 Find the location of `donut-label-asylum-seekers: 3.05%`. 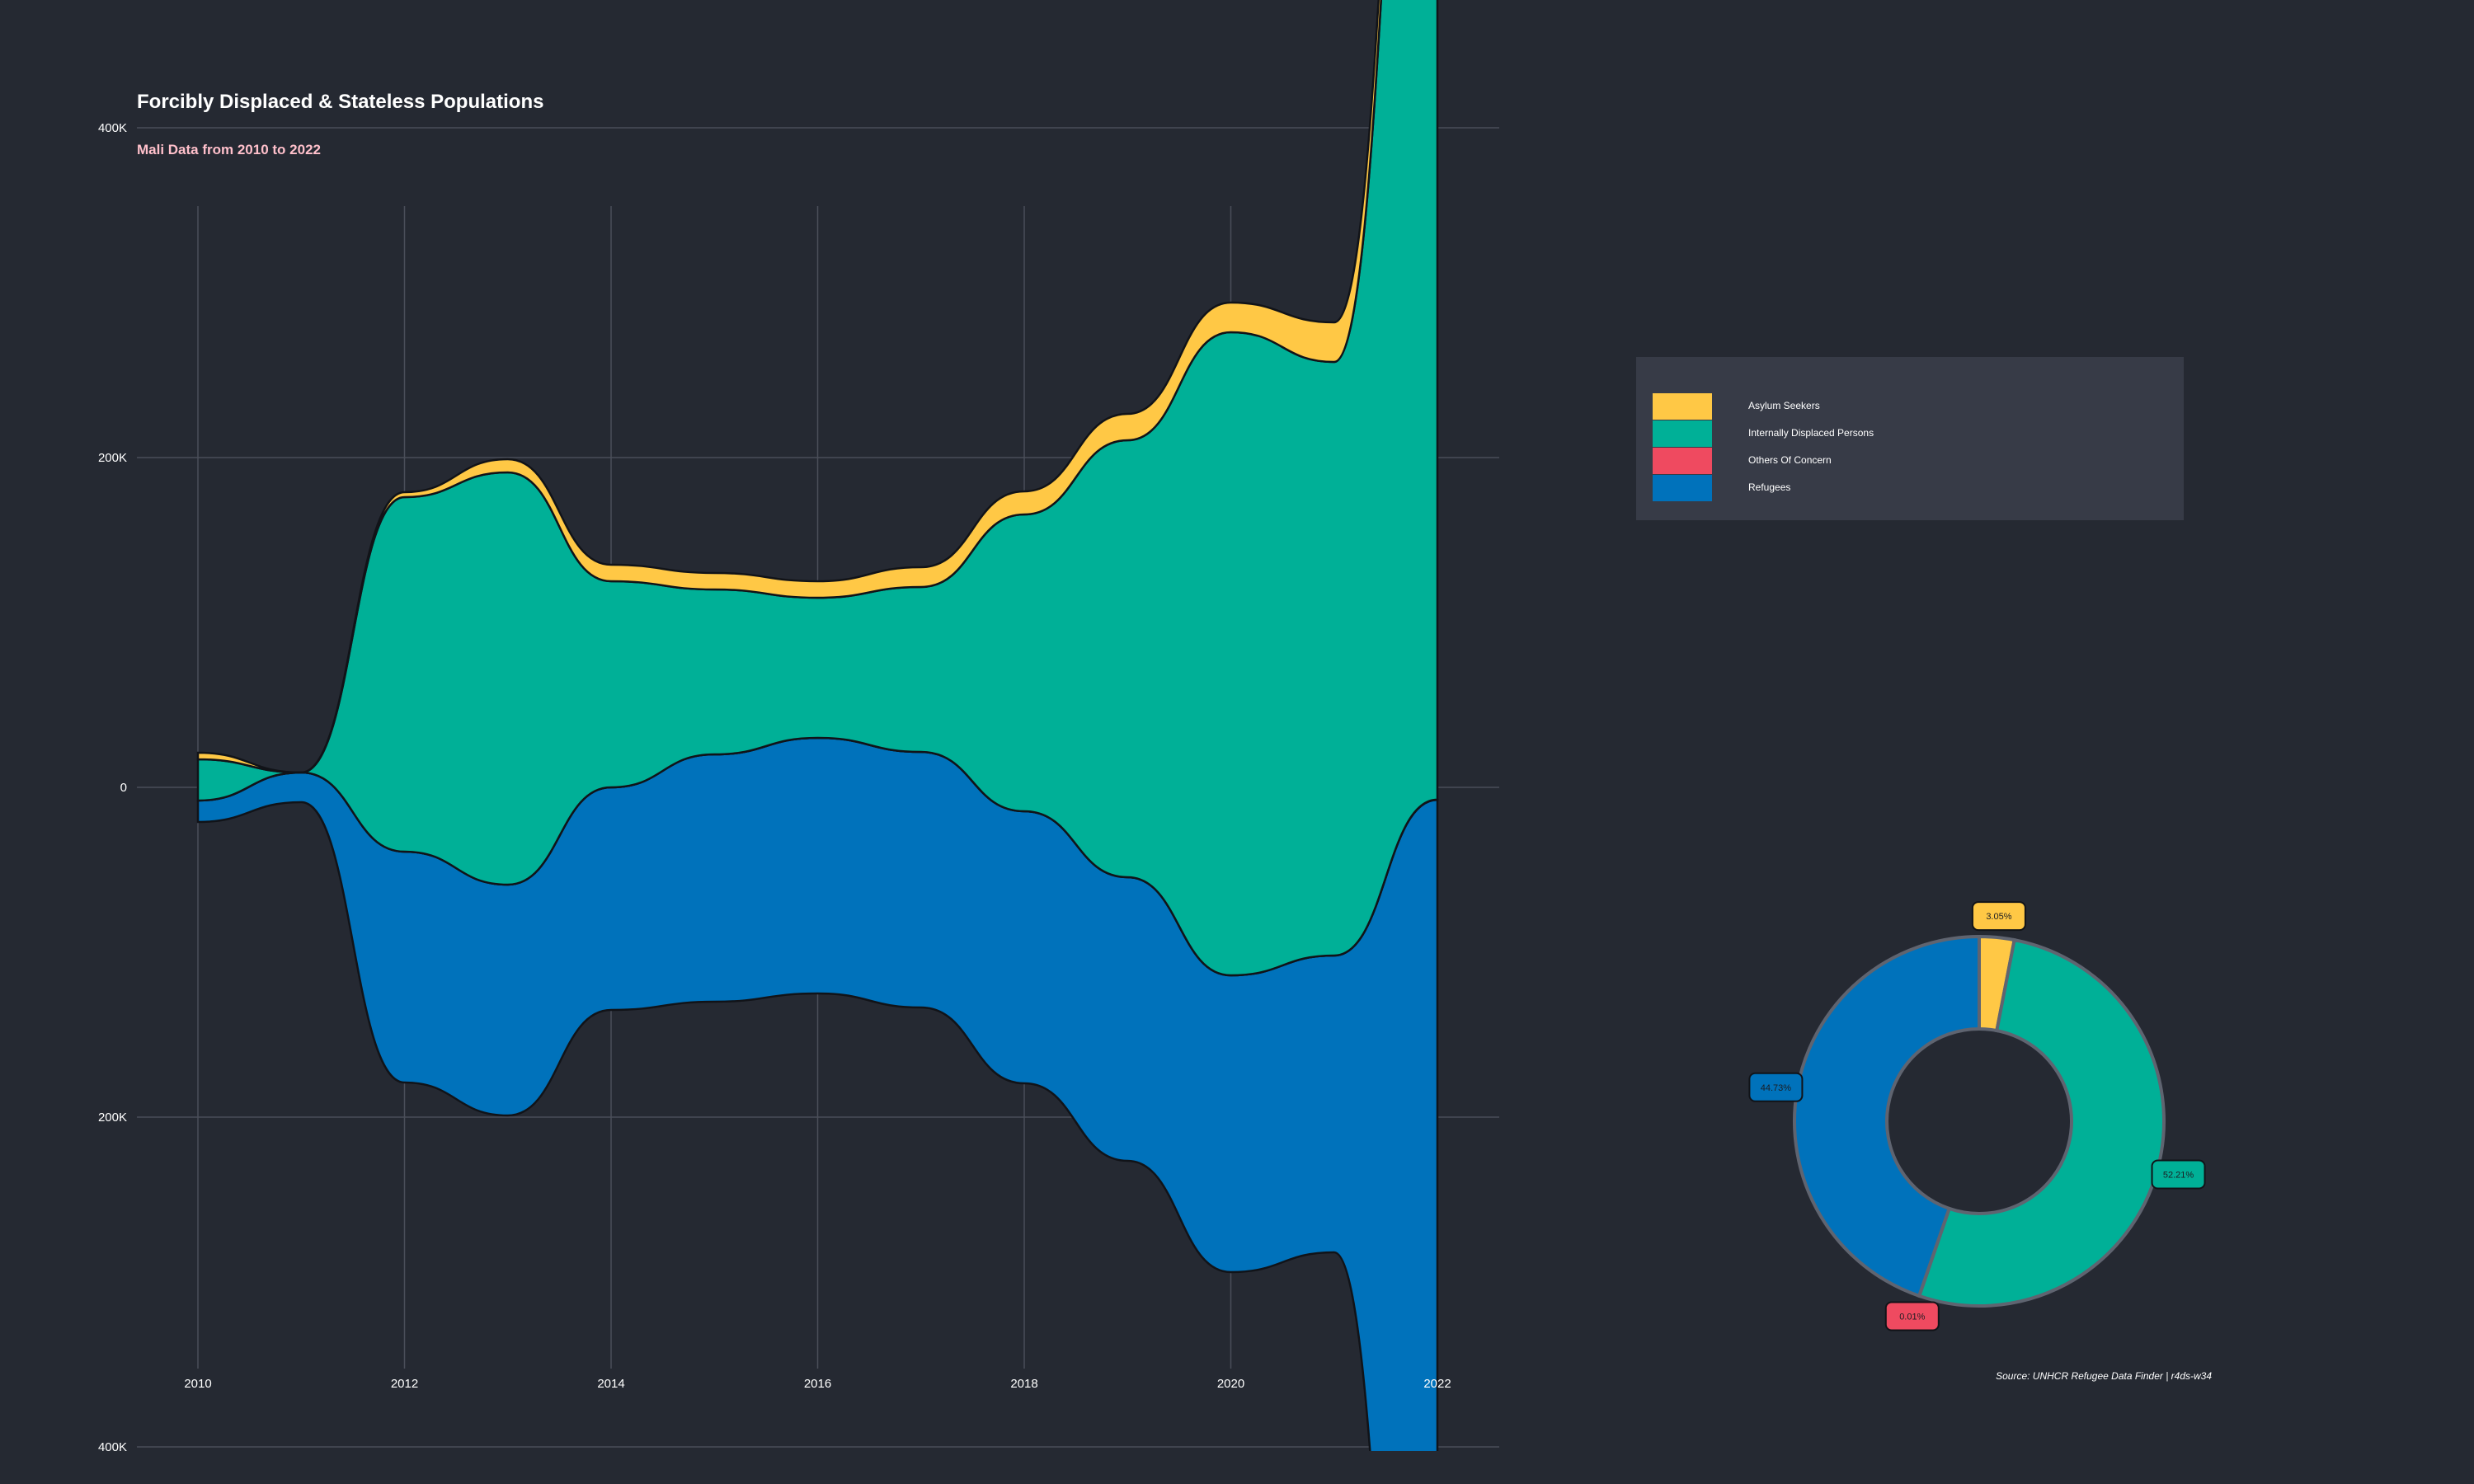

donut-label-asylum-seekers: 3.05% is located at coordinates (1998, 916).